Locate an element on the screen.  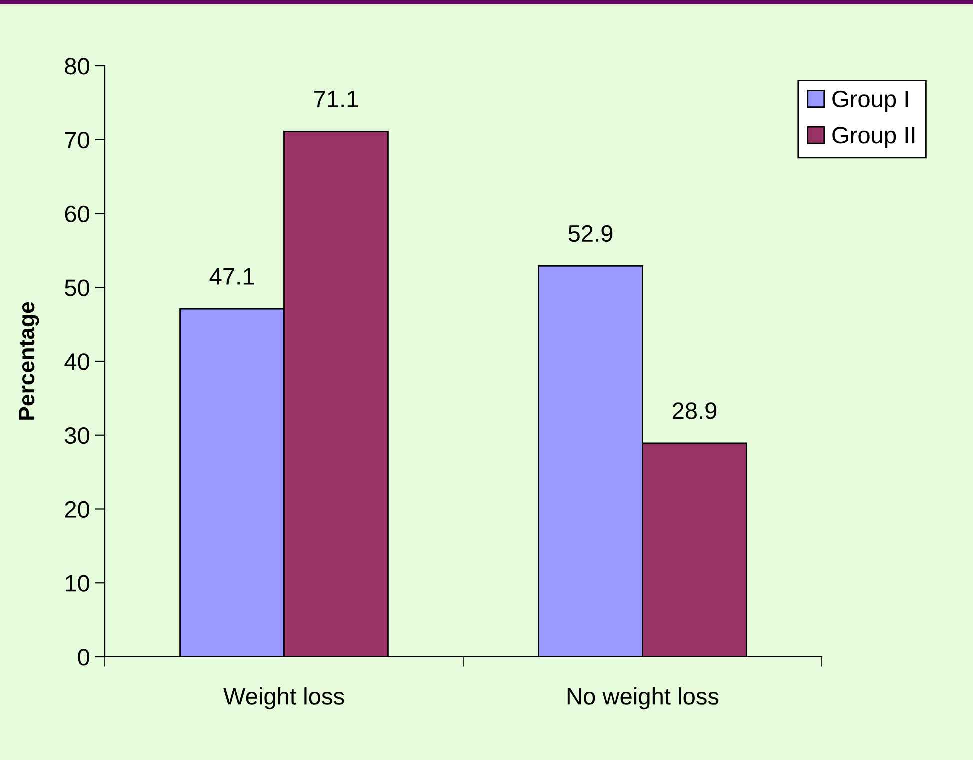
y-tick-label: 20 is located at coordinates (77, 509).